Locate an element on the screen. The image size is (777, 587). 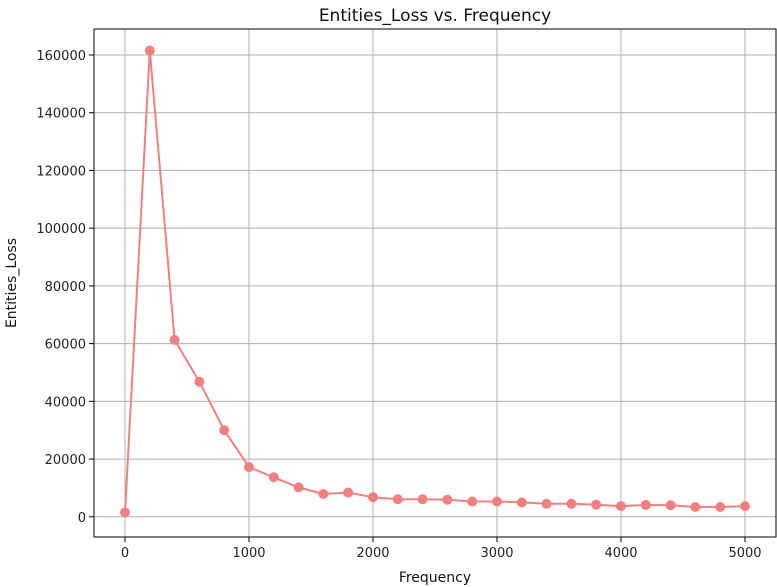
x-axis-label: Frequency is located at coordinates (435, 578).